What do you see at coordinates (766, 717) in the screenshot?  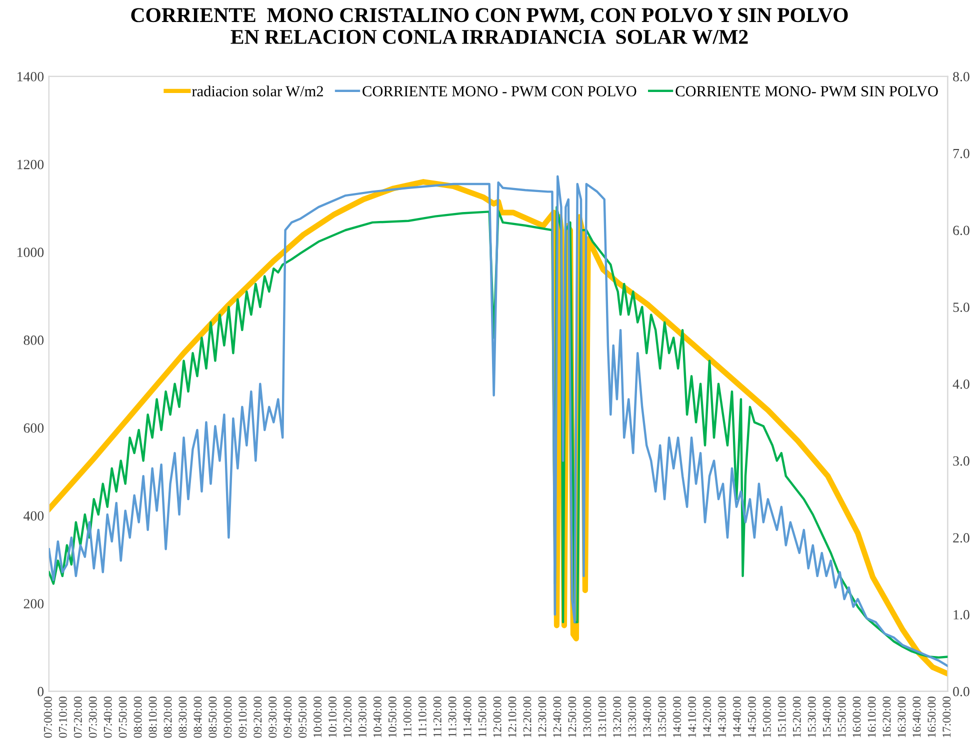 I see `x-tick-label: 15:00:00` at bounding box center [766, 717].